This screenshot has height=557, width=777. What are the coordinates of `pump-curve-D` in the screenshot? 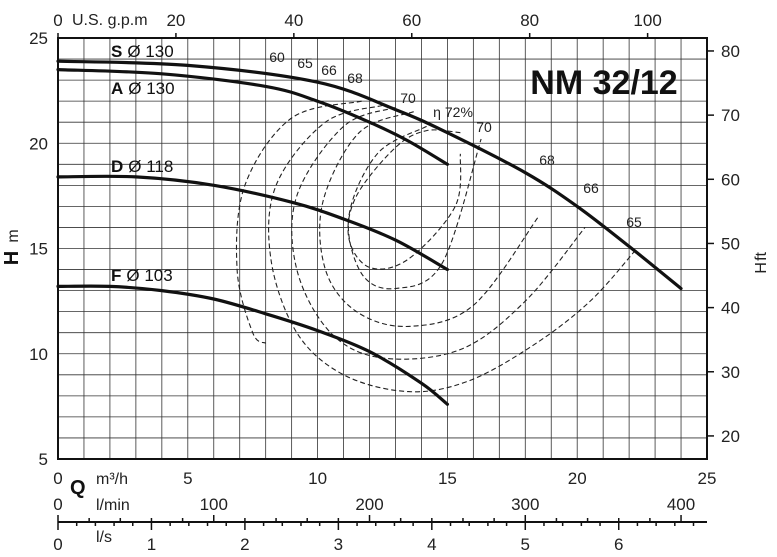 It's located at (252, 223).